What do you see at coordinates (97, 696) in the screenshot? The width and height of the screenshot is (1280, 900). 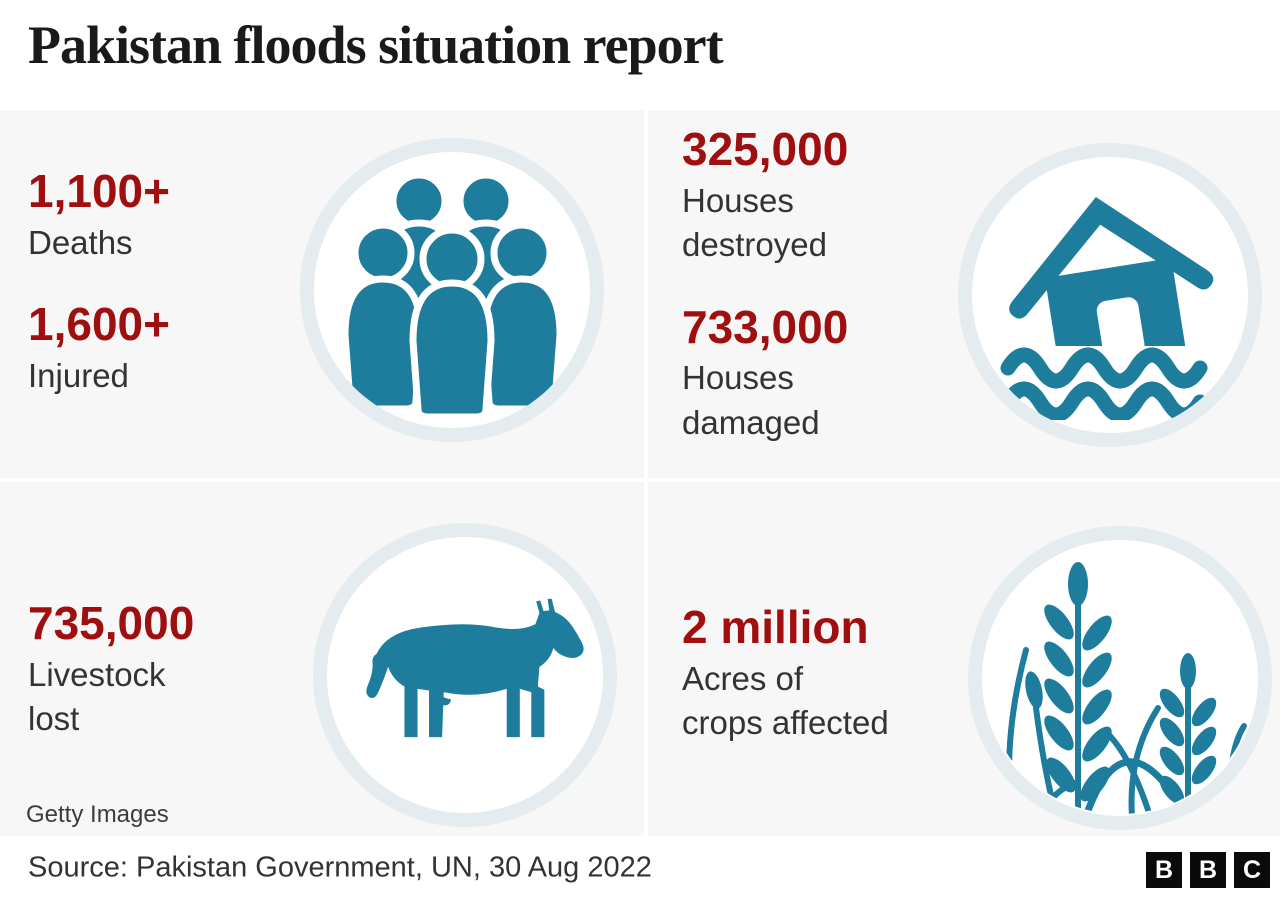 I see `livestock-label: Livestock lost` at bounding box center [97, 696].